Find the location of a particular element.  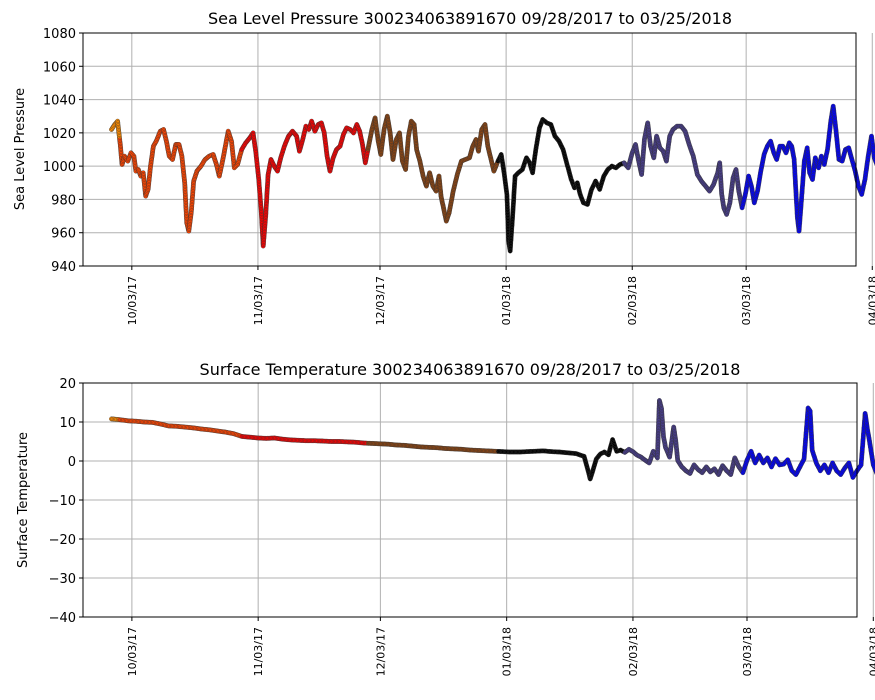

y-tick-label: 20 is located at coordinates (67, 384).